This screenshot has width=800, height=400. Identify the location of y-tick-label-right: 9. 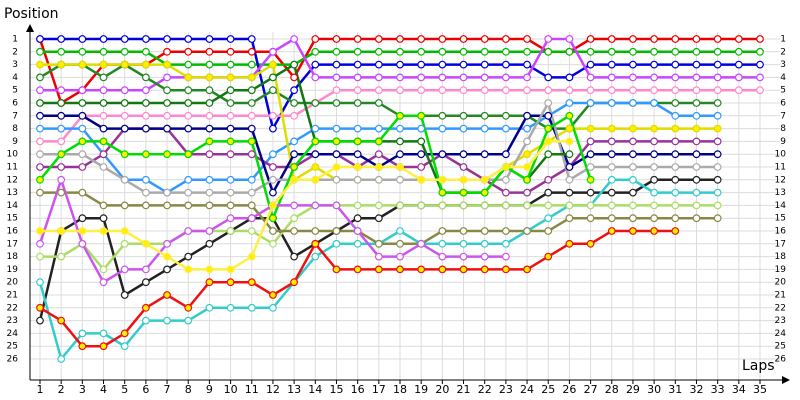
(783, 142).